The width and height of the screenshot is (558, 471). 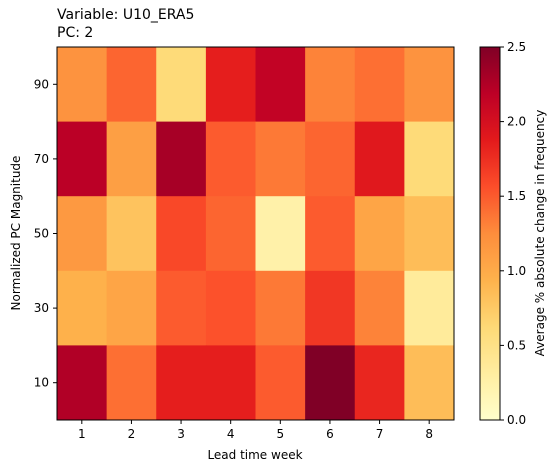 I want to click on heatmap-cell-r3-c6, so click(x=379, y=308).